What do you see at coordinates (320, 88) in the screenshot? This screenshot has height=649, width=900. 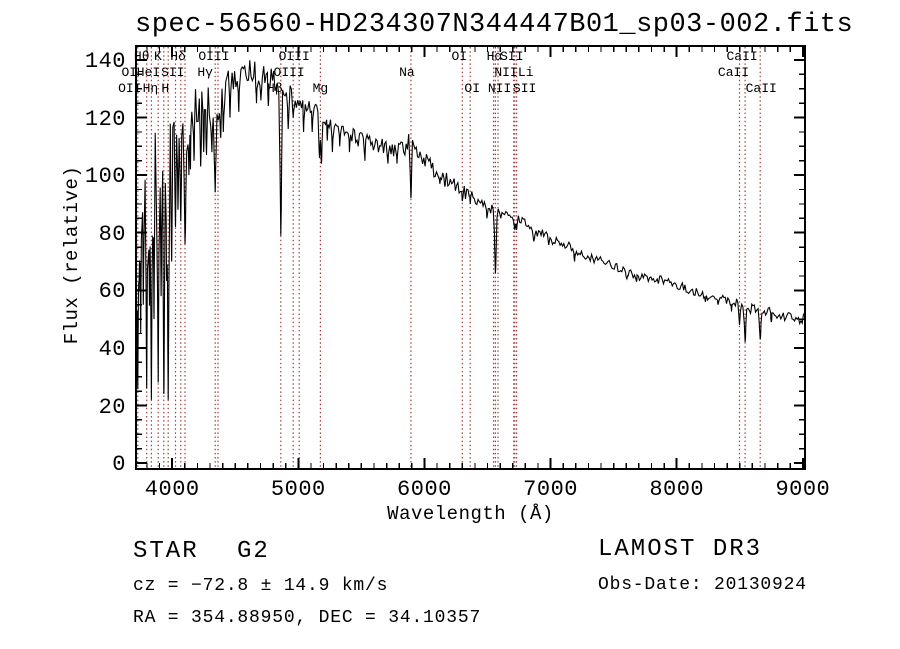 I see `spectral-line-label: Mg` at bounding box center [320, 88].